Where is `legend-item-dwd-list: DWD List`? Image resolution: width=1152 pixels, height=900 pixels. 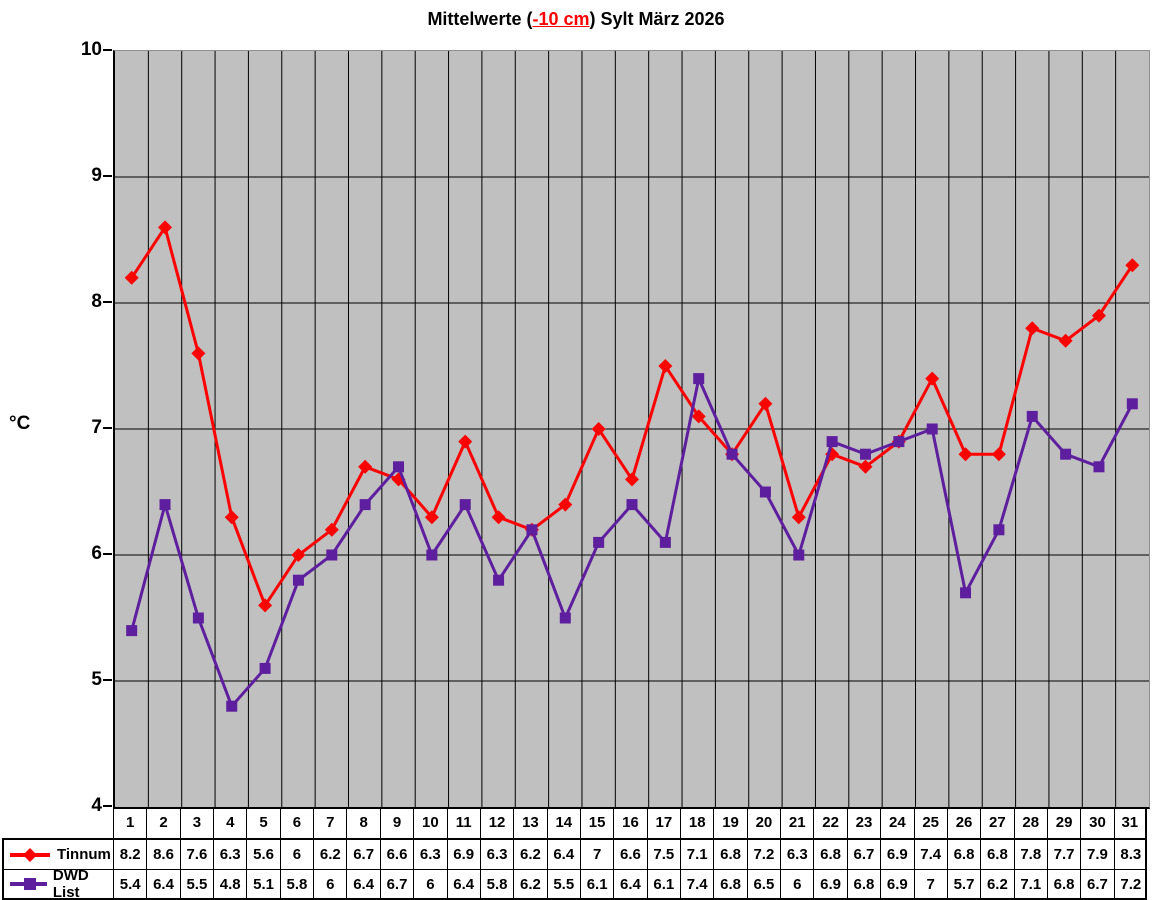
legend-item-dwd-list: DWD List is located at coordinates (58, 883).